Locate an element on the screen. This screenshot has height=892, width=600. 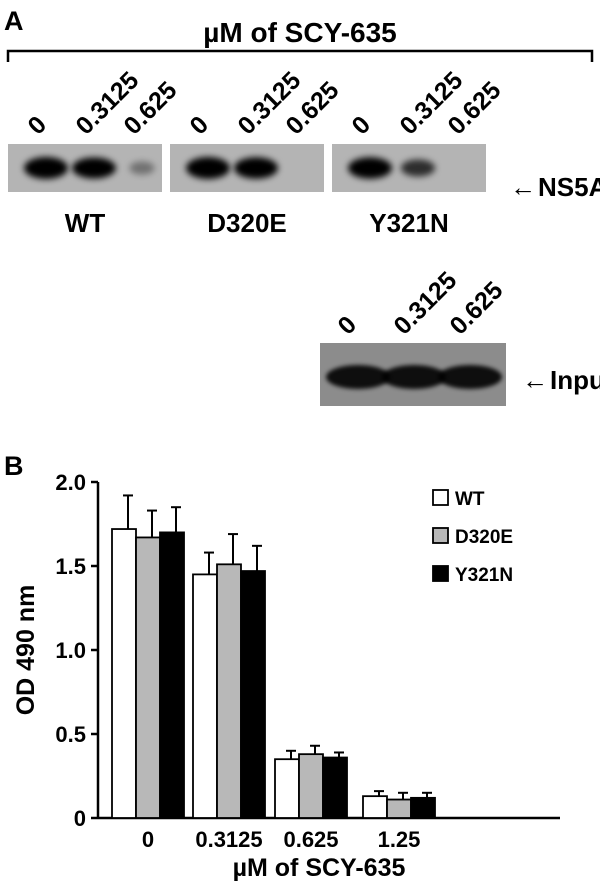
western-blots-ns5a is located at coordinates (247, 168).